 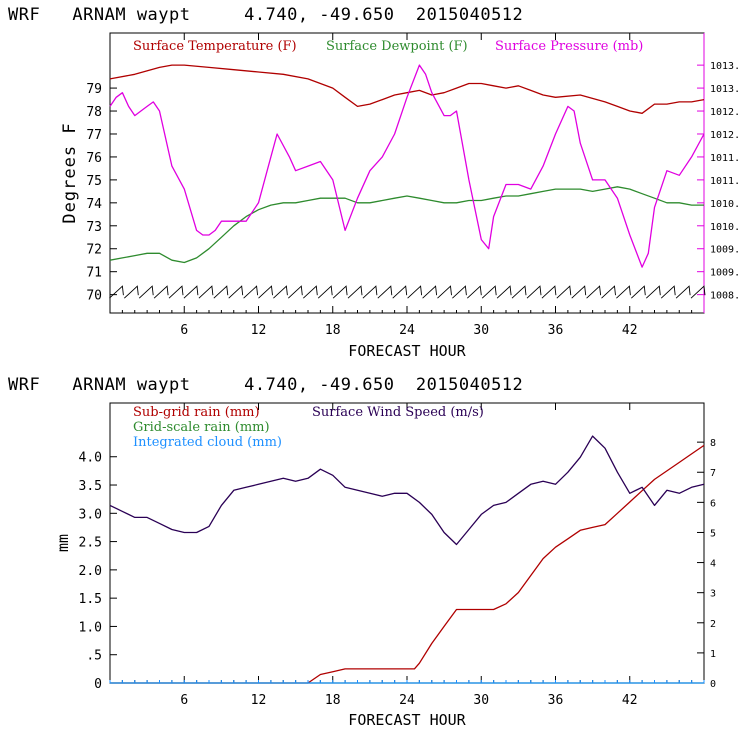 What do you see at coordinates (94, 112) in the screenshot?
I see `y-tick-label: 78` at bounding box center [94, 112].